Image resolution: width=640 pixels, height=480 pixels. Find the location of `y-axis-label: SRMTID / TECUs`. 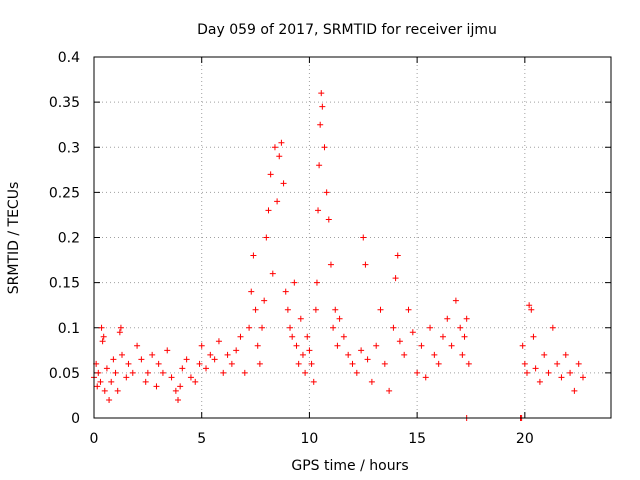

y-axis-label: SRMTID / TECUs is located at coordinates (14, 238).